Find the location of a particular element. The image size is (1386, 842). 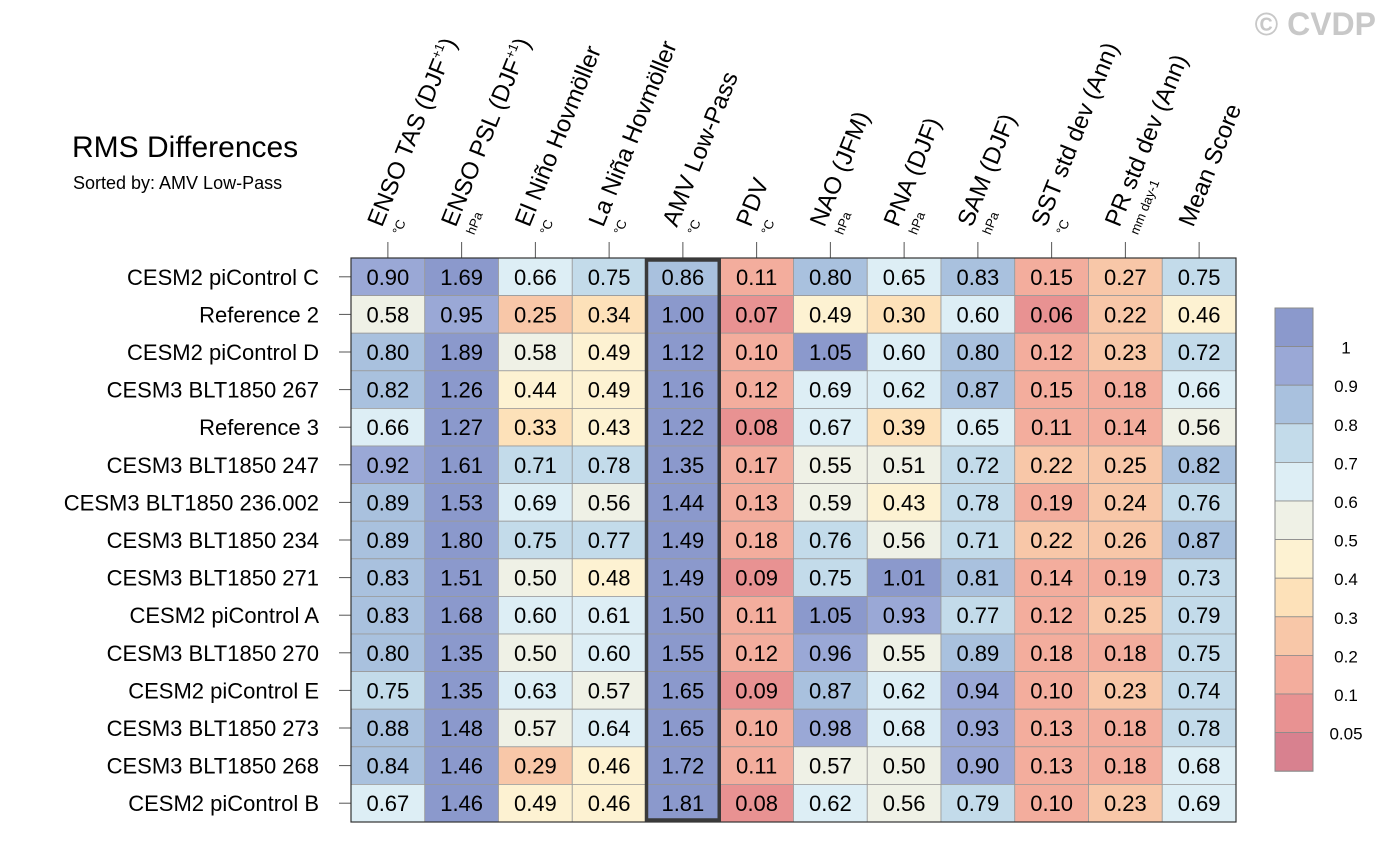

colorbar-tick-label: 1 is located at coordinates (1345, 348).